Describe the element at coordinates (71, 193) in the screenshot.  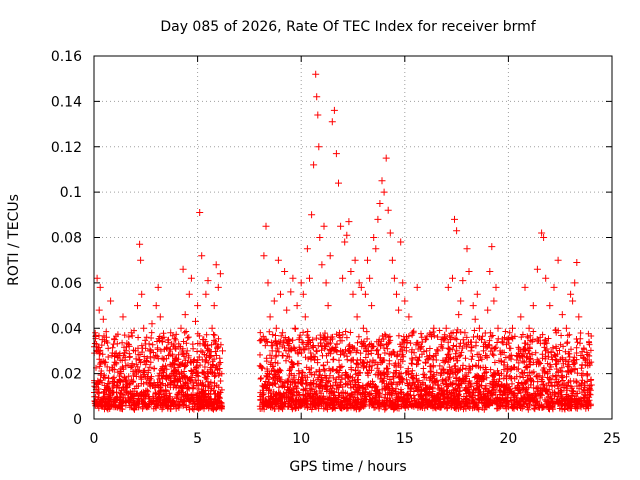
I see `y-tick-label: 0.1` at that location.